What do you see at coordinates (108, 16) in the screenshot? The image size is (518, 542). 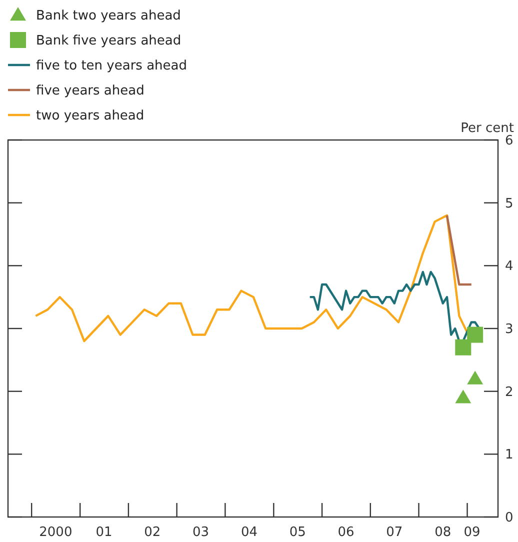 I see `legend-label: Bank two years ahead` at bounding box center [108, 16].